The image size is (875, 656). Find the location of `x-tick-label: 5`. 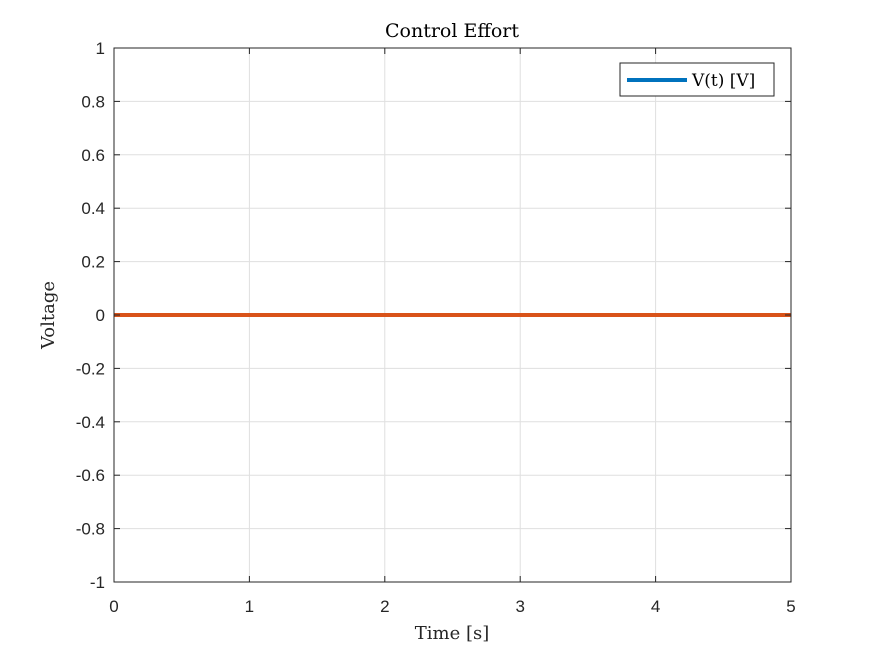

x-tick-label: 5 is located at coordinates (790, 606).